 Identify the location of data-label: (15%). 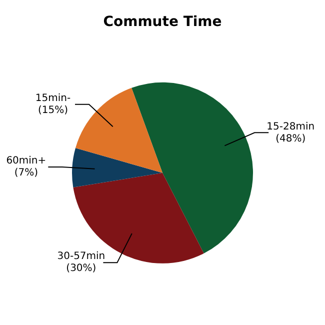
(53, 110).